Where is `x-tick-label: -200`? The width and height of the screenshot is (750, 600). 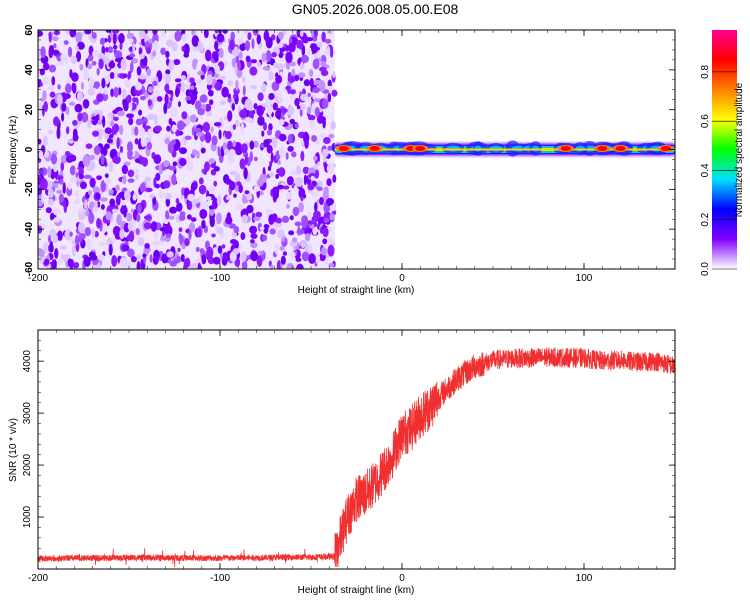 x-tick-label: -200 is located at coordinates (38, 578).